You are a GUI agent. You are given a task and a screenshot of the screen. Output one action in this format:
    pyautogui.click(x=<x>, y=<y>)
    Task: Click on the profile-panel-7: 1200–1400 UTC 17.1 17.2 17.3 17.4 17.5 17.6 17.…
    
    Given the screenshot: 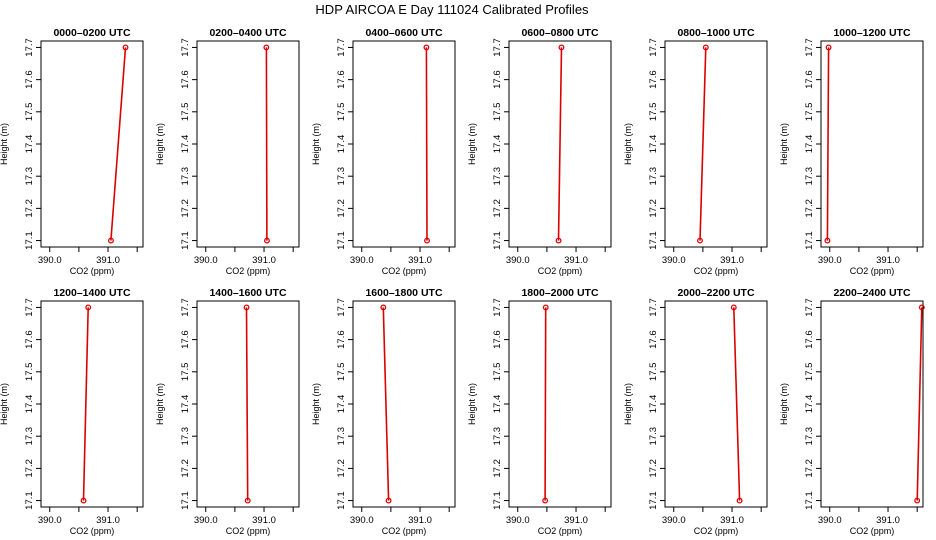 What is the action you would take?
    pyautogui.click(x=72, y=411)
    